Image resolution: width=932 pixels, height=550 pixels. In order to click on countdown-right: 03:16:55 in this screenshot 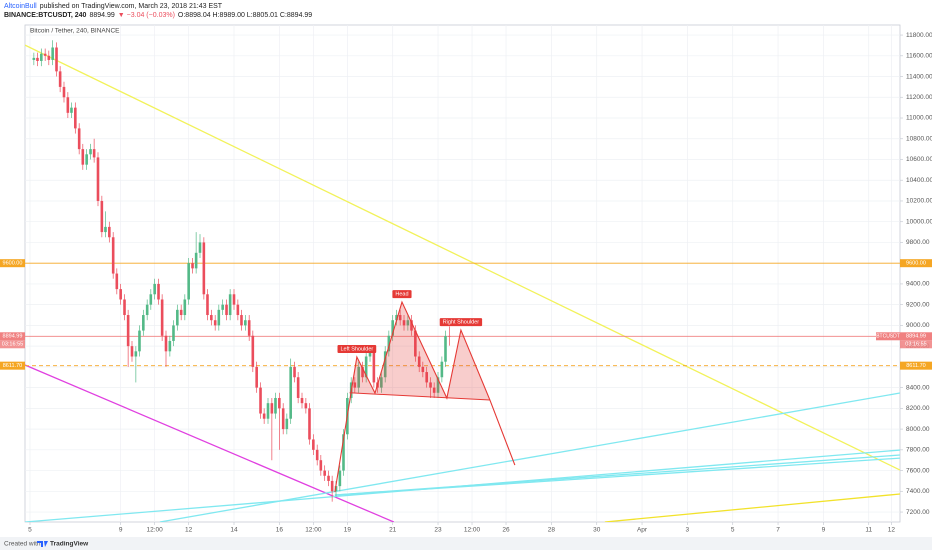, I will do `click(915, 345)`.